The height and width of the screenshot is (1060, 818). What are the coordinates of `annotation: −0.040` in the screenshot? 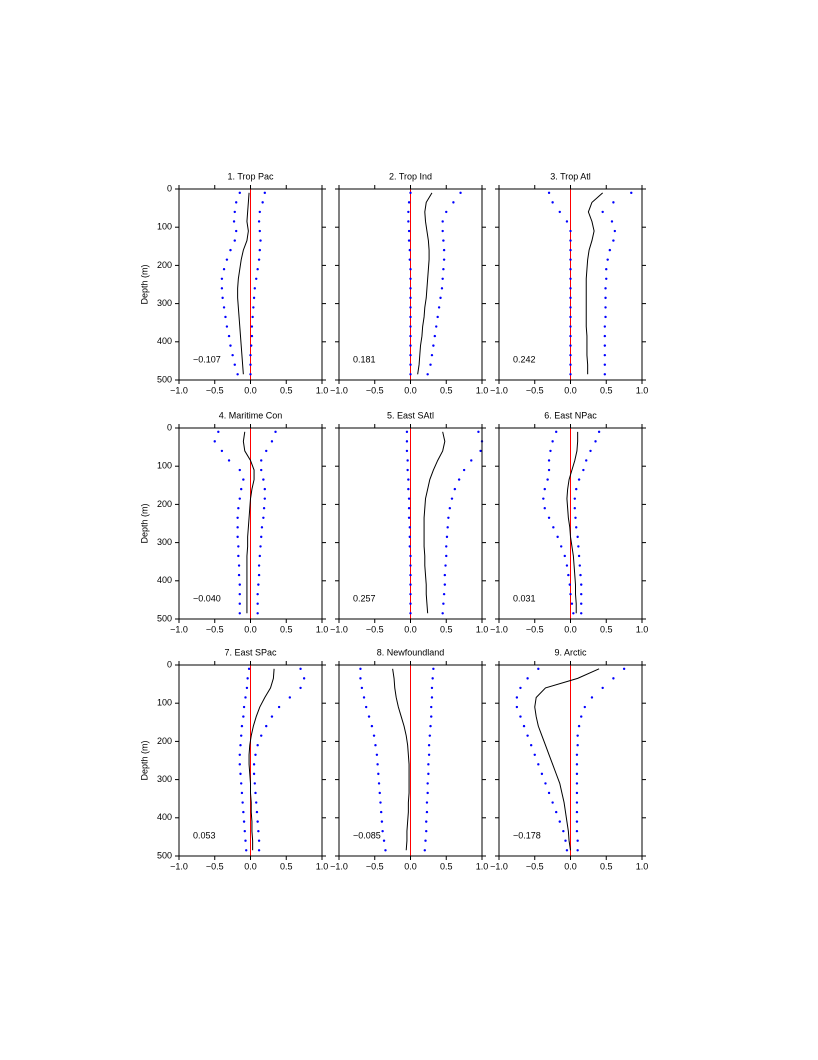 It's located at (207, 598).